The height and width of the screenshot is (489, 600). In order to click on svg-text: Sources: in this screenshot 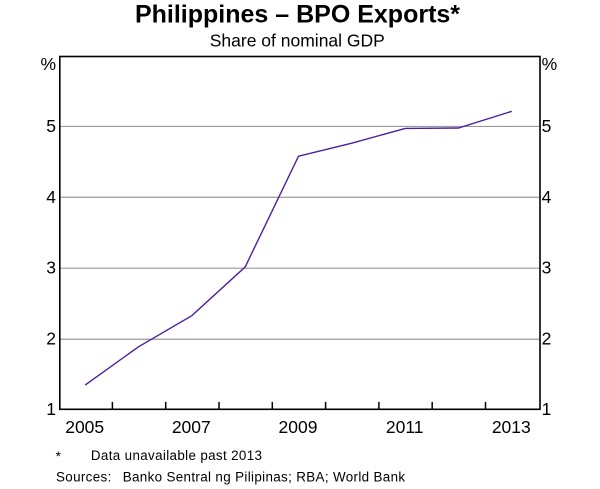, I will do `click(84, 477)`.